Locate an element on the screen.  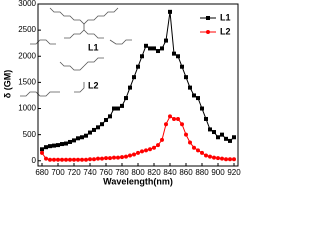
molecule-drawings is located at coordinates (76, 52).